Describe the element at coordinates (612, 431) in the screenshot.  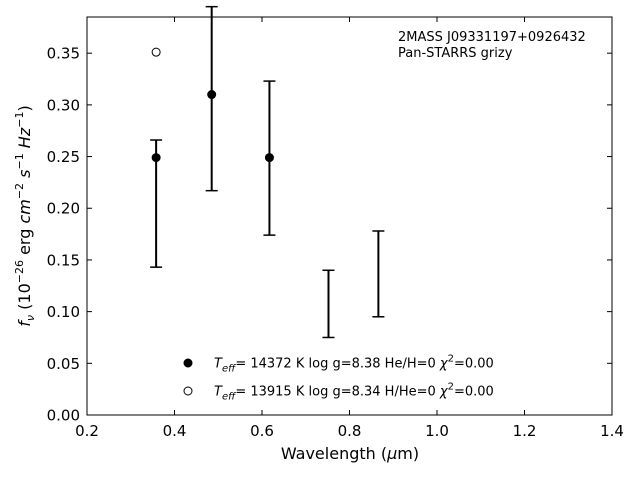
I see `x-tick-label: 1.4` at that location.